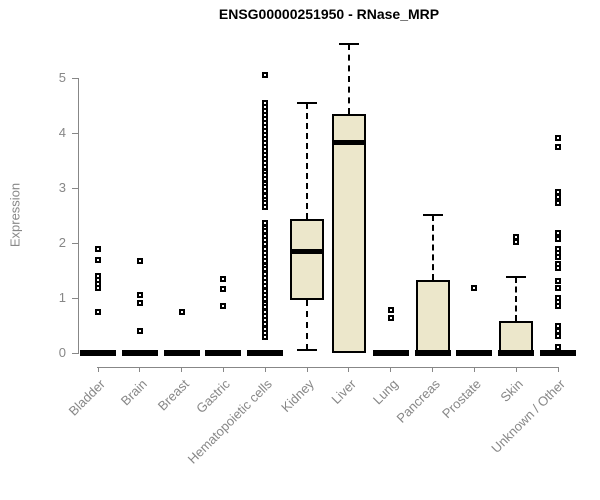  I want to click on y-tick-label: 5, so click(62, 77).